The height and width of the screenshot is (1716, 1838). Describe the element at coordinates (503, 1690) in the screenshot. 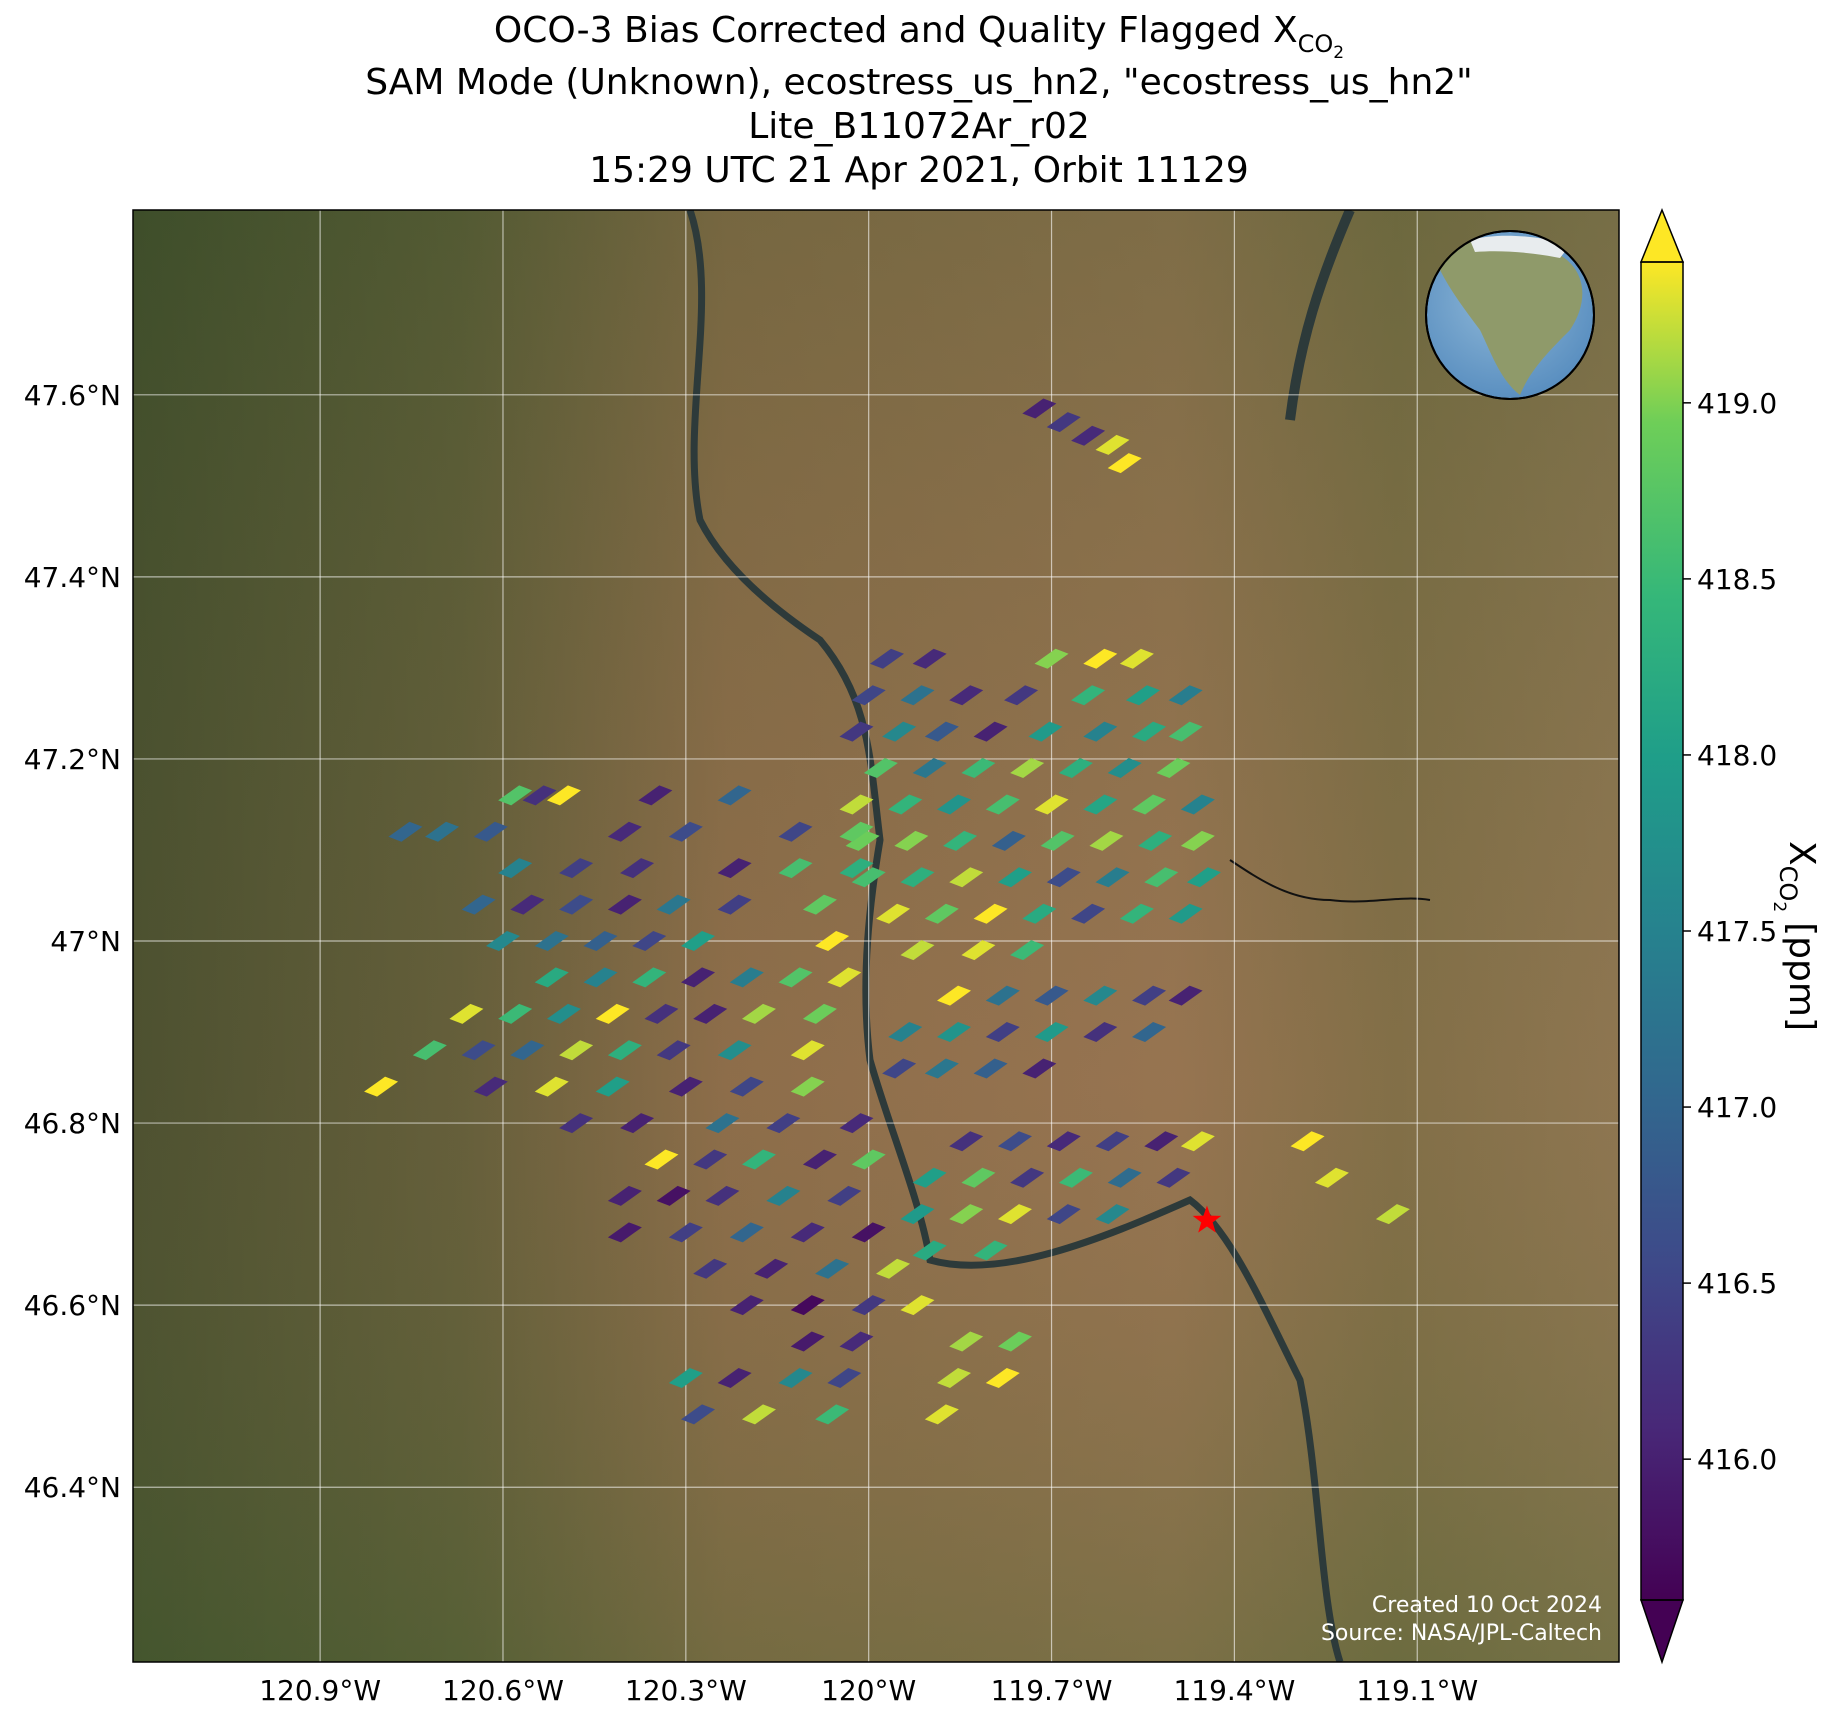

I see `x-tick-label: 120.6°W` at that location.